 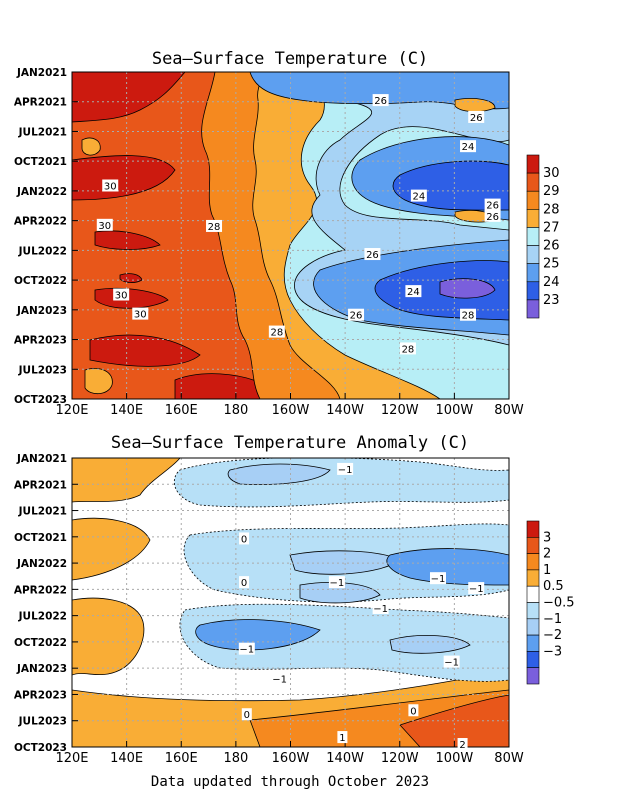 What do you see at coordinates (509, 410) in the screenshot?
I see `top-xtick-label: 80W` at bounding box center [509, 410].